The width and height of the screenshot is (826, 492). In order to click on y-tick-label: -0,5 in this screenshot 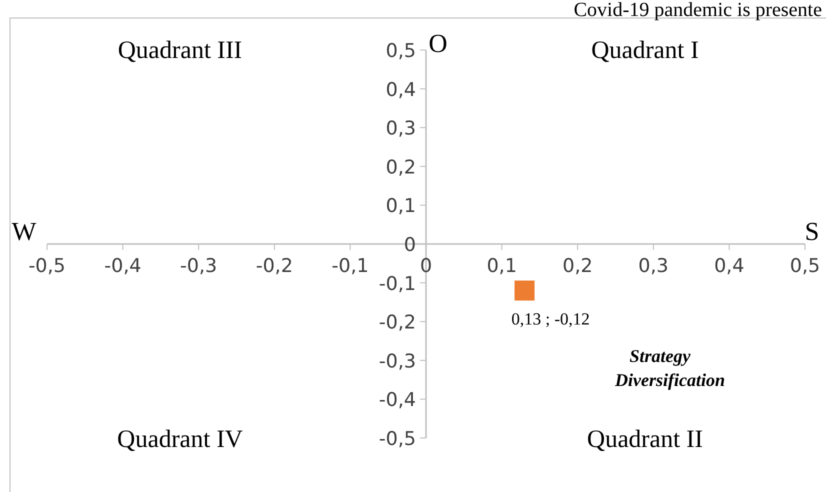, I will do `click(397, 439)`.